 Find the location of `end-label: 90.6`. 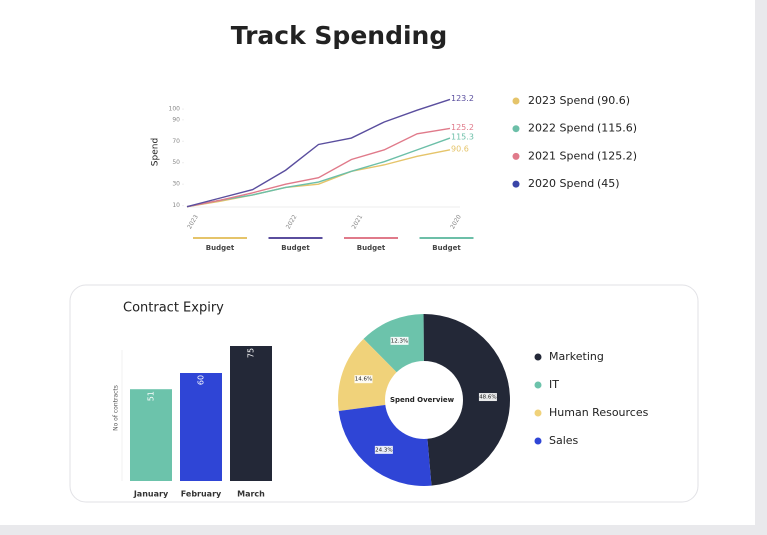

end-label: 90.6 is located at coordinates (460, 148).